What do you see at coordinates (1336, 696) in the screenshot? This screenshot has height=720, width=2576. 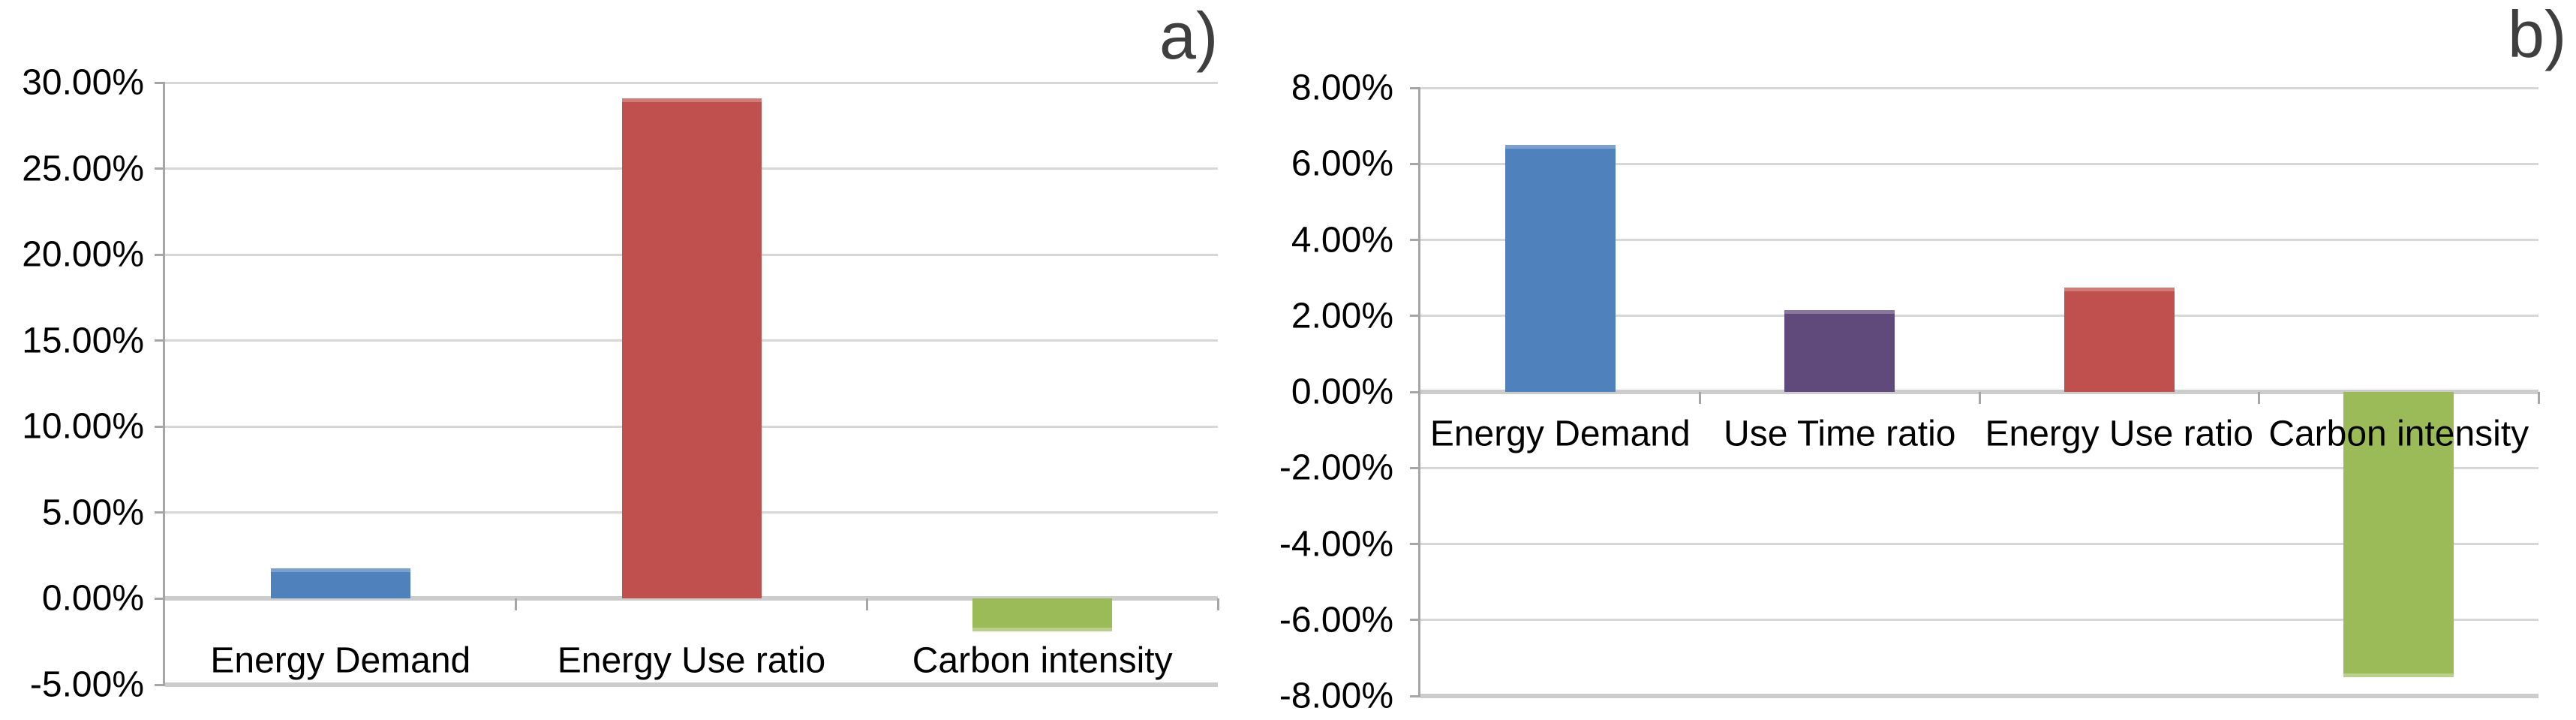 I see `y-tick-label--8-00-: -8.00%` at bounding box center [1336, 696].